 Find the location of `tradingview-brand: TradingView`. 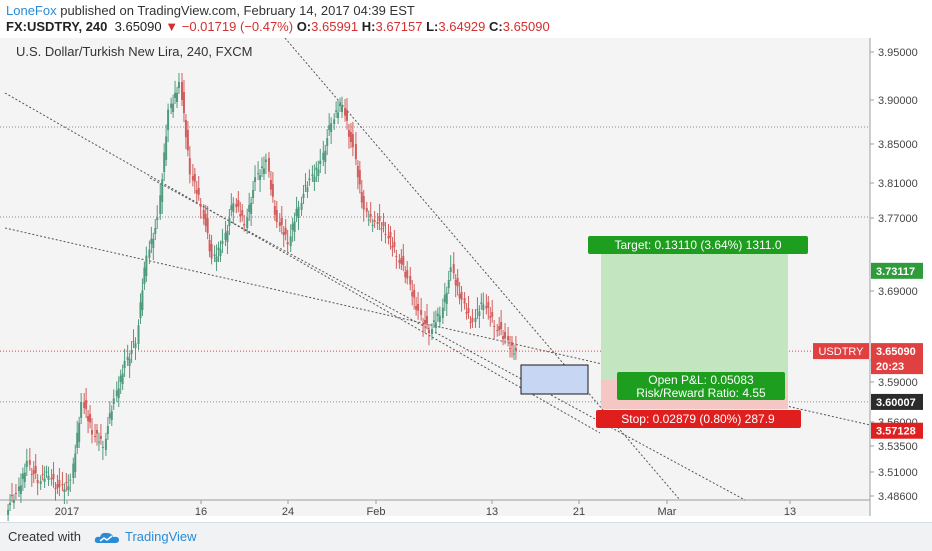

tradingview-brand: TradingView is located at coordinates (161, 536).